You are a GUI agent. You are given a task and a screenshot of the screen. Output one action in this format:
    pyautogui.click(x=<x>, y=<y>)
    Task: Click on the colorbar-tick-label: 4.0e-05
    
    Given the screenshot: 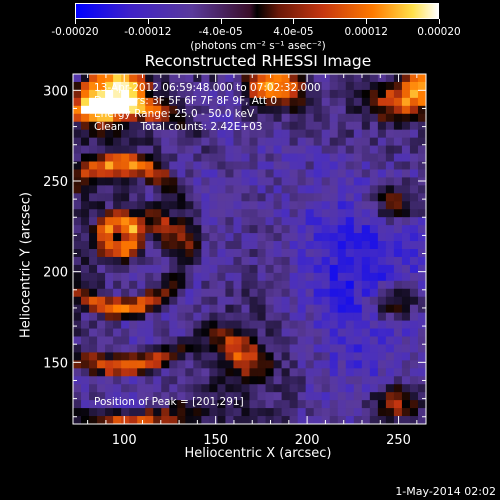 What is the action you would take?
    pyautogui.click(x=293, y=32)
    